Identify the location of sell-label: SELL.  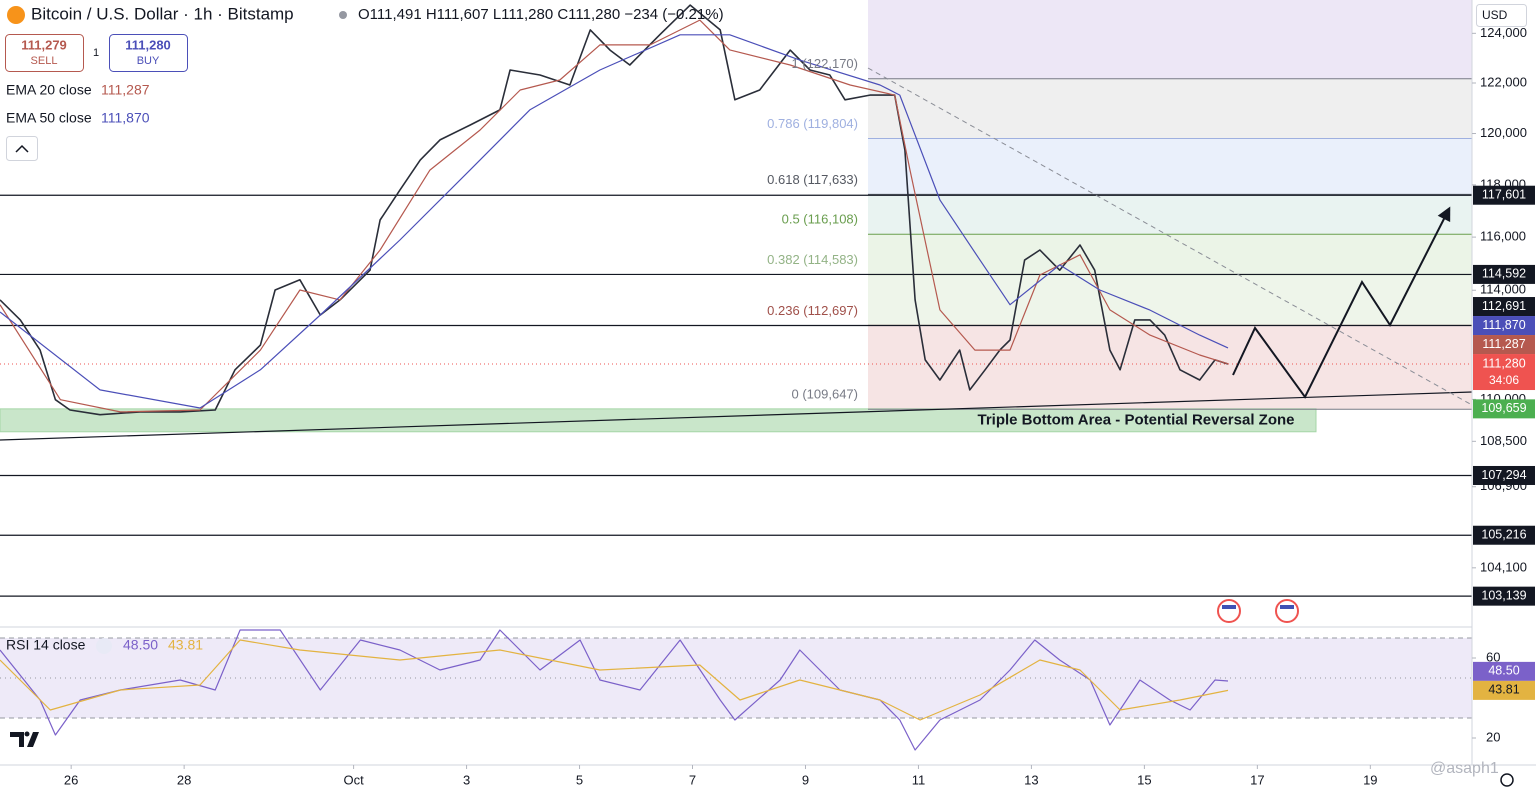
(44, 61).